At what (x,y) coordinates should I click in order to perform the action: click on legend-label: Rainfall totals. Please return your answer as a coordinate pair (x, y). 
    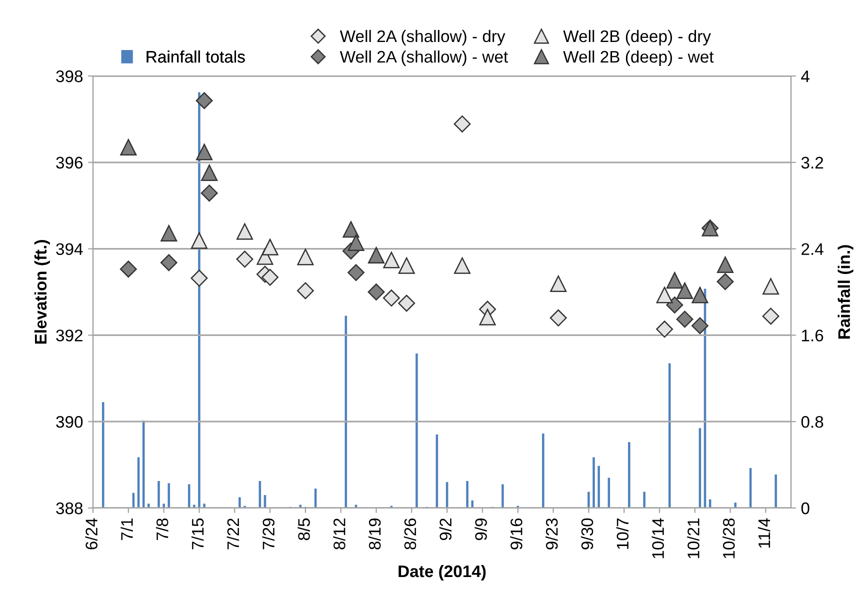
    Looking at the image, I should click on (195, 56).